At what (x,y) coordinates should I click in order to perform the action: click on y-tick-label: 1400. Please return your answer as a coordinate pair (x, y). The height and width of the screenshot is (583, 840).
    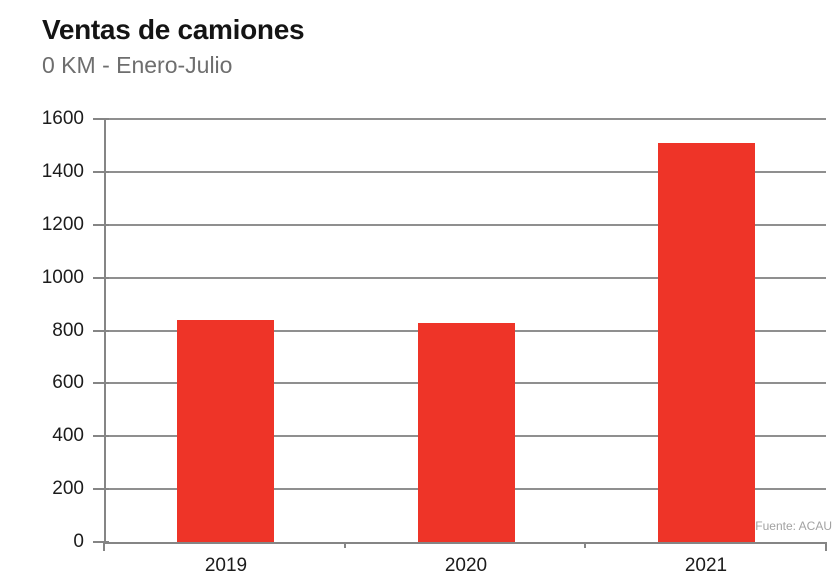
    Looking at the image, I should click on (62, 171).